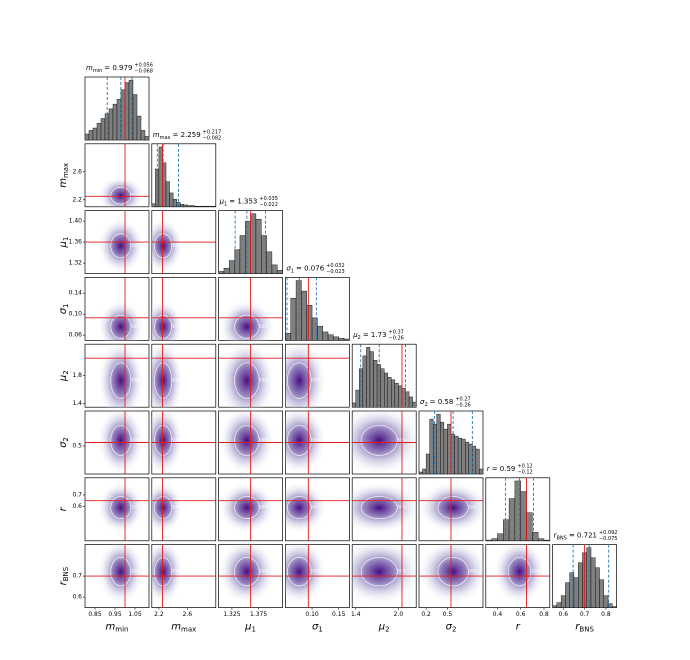 The image size is (690, 660). What do you see at coordinates (243, 202) in the screenshot?
I see `title-value: = 1.353` at bounding box center [243, 202].